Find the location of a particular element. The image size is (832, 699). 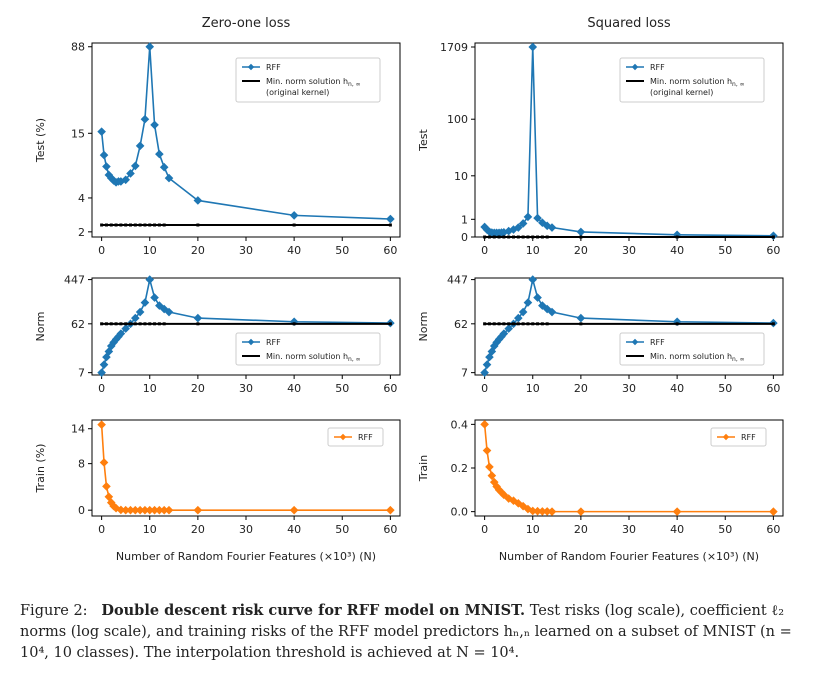

legend-label-min-norm-2: (original kernel) is located at coordinates (297, 92).